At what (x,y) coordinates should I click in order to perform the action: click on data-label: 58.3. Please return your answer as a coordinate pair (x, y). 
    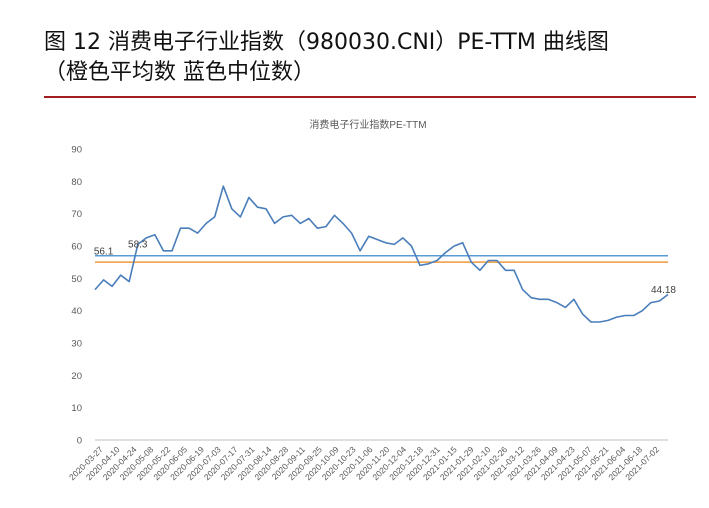
    Looking at the image, I should click on (138, 244).